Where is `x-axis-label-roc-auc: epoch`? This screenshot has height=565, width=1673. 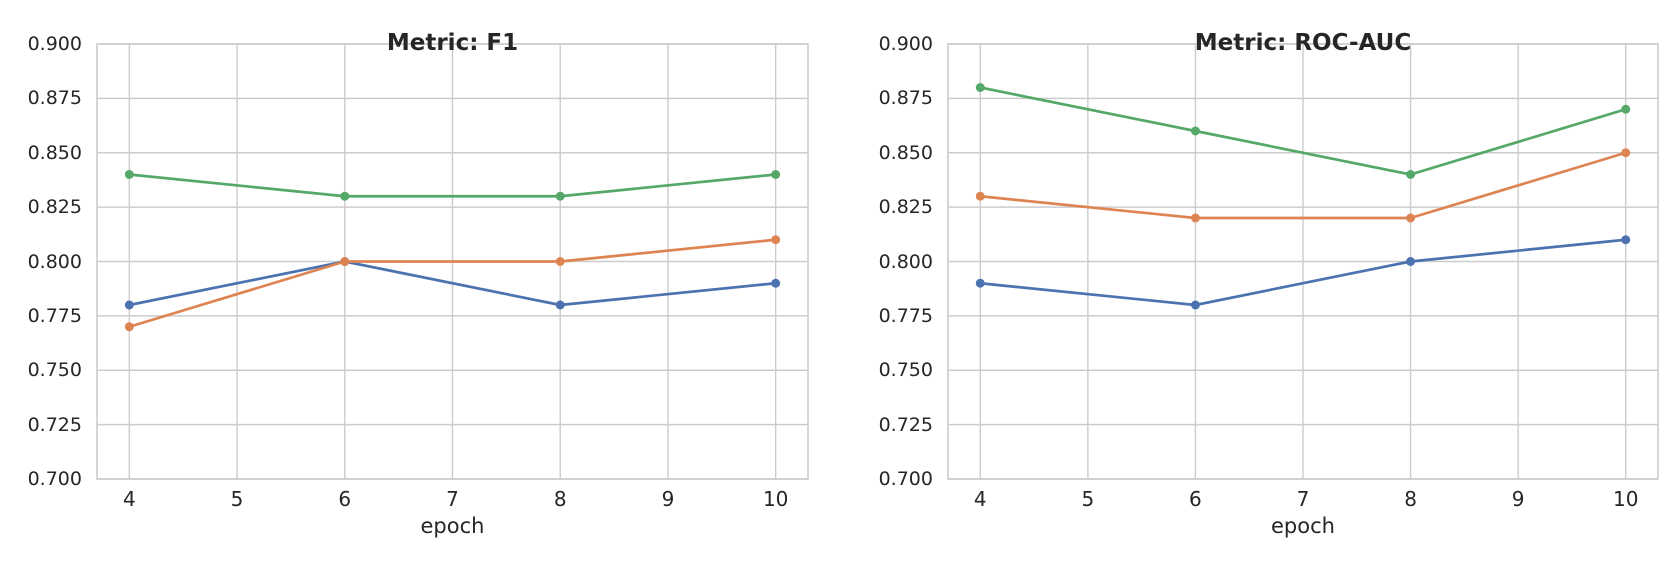 x-axis-label-roc-auc: epoch is located at coordinates (1303, 526).